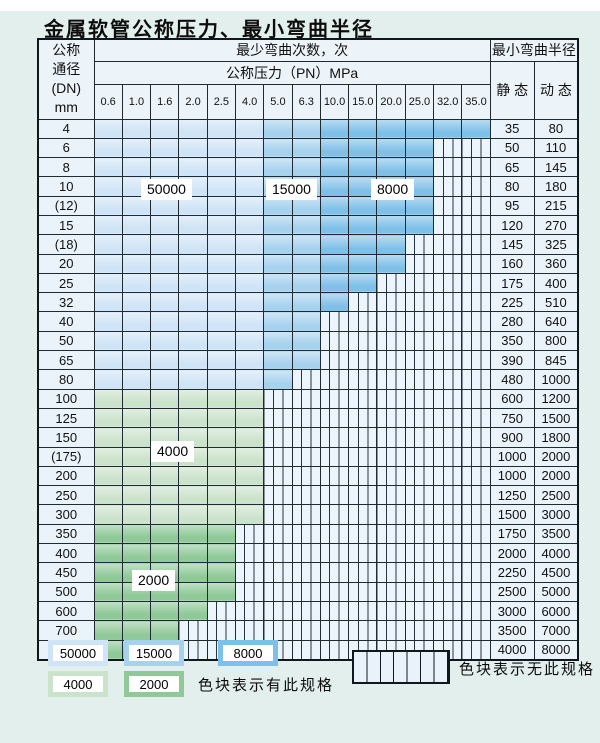 Image resolution: width=600 pixels, height=743 pixels. Describe the element at coordinates (556, 553) in the screenshot. I see `dynamic-radius-value: 4000` at that location.